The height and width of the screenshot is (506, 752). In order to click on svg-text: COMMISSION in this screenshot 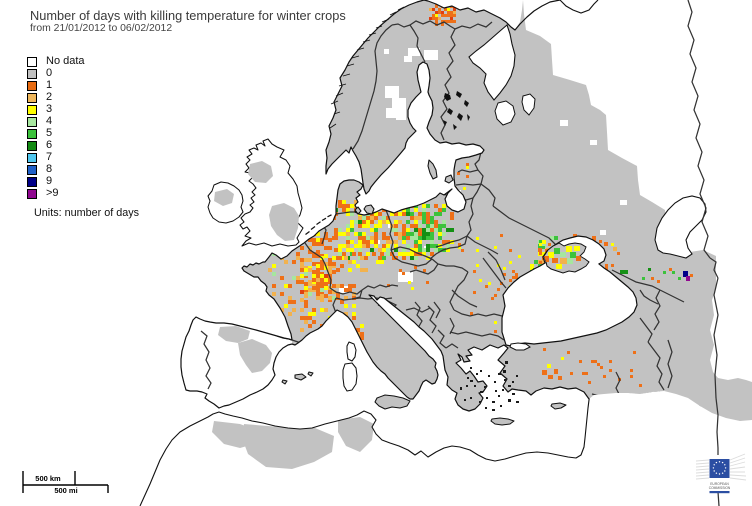, I will do `click(720, 488)`.